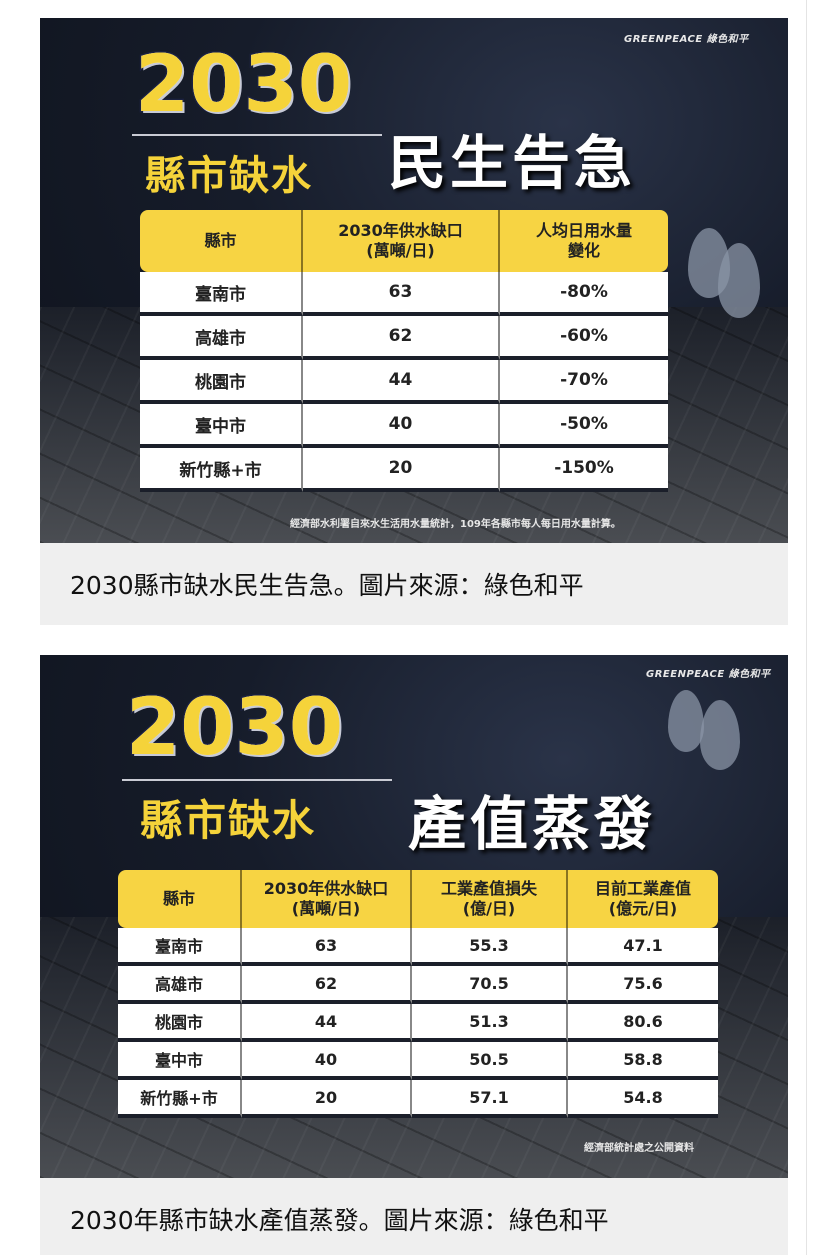 The image size is (828, 1255). What do you see at coordinates (584, 294) in the screenshot?
I see `table-cell: -80%` at bounding box center [584, 294].